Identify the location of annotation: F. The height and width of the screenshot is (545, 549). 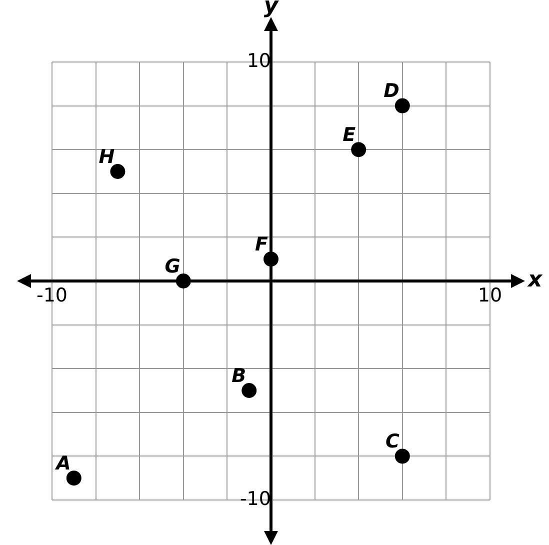
(261, 245).